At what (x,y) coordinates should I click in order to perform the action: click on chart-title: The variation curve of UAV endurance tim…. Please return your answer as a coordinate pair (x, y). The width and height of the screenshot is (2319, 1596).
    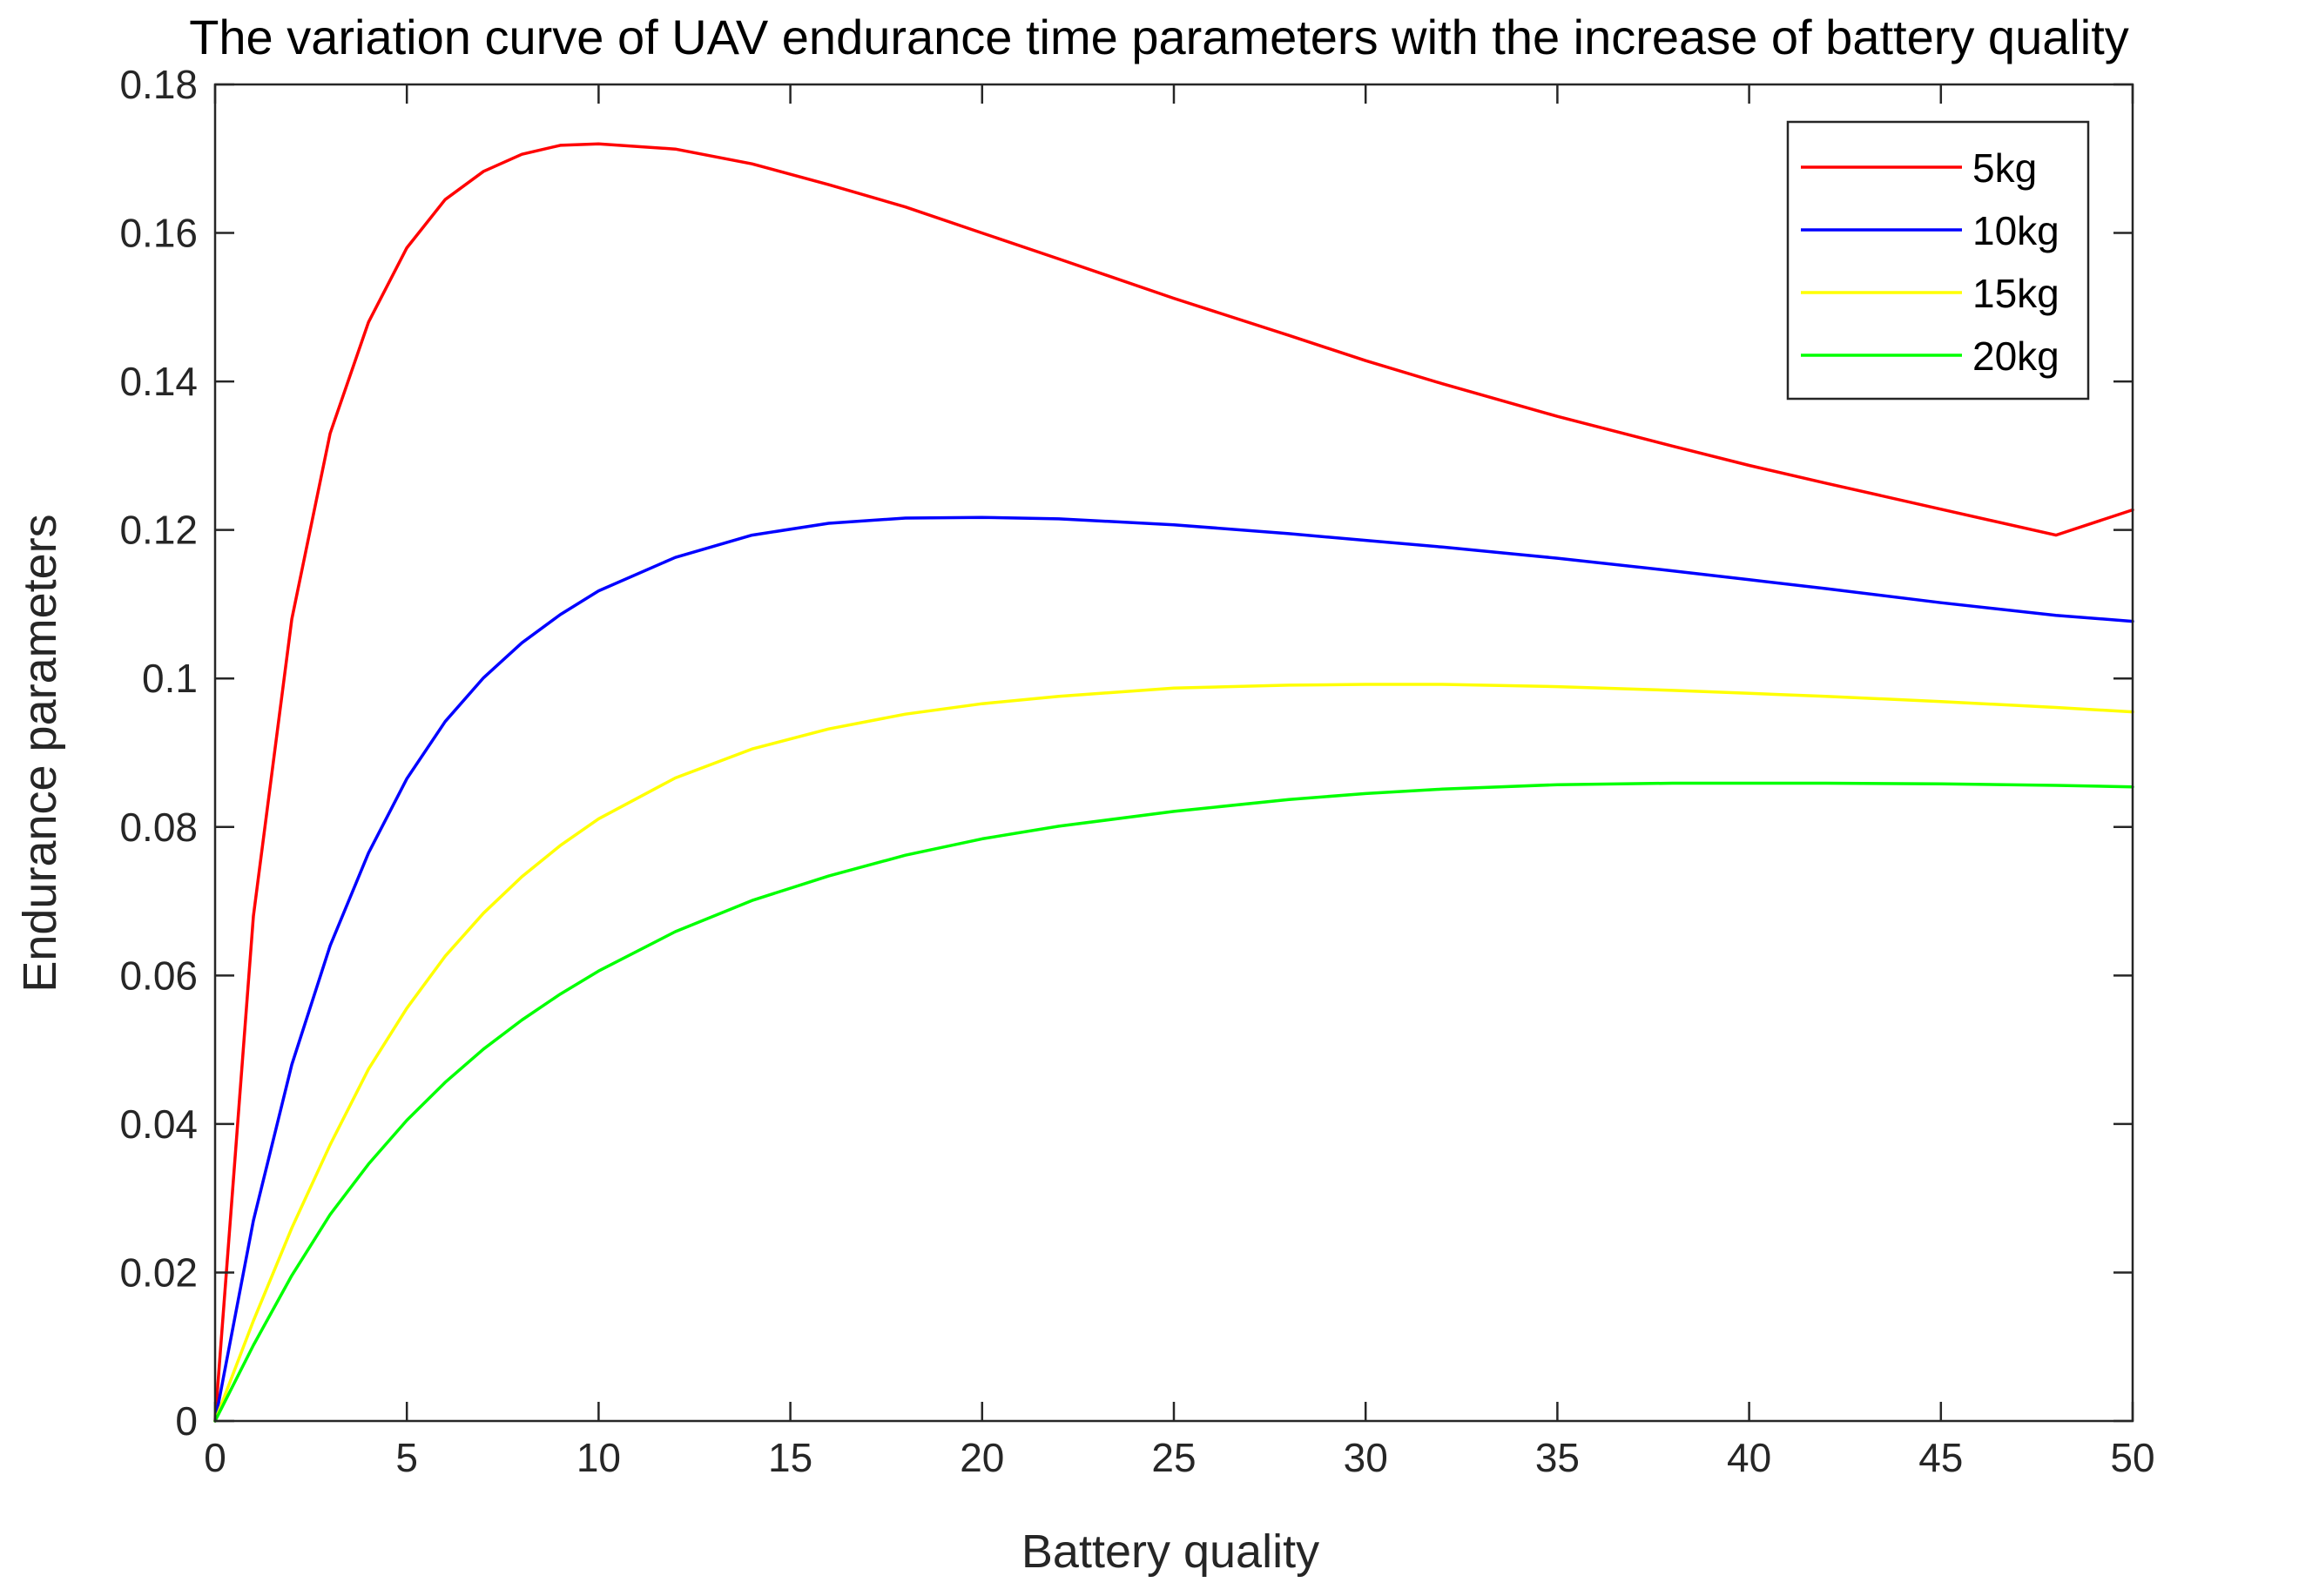
    Looking at the image, I should click on (1159, 37).